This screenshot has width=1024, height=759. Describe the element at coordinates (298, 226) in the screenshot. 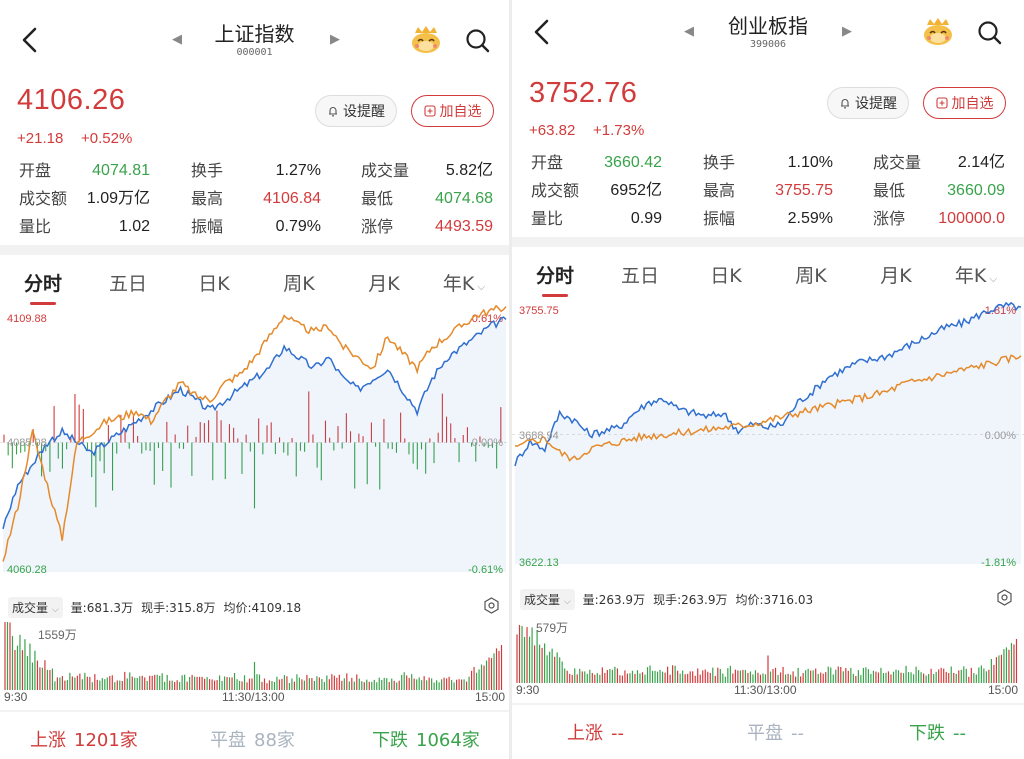

I see `stat-value: 0.79%` at that location.